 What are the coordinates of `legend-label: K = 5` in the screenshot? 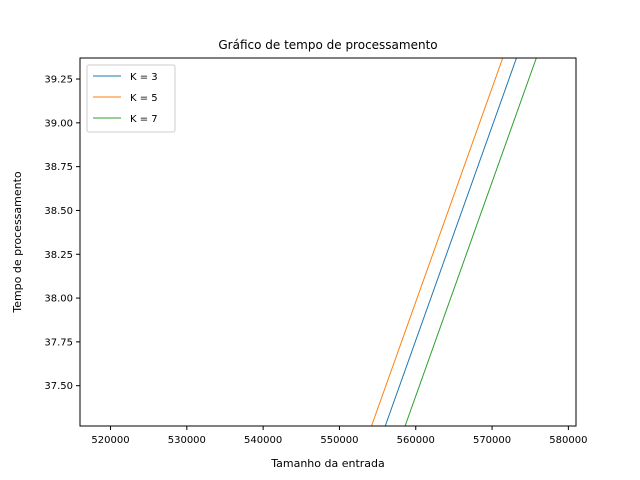 It's located at (144, 98).